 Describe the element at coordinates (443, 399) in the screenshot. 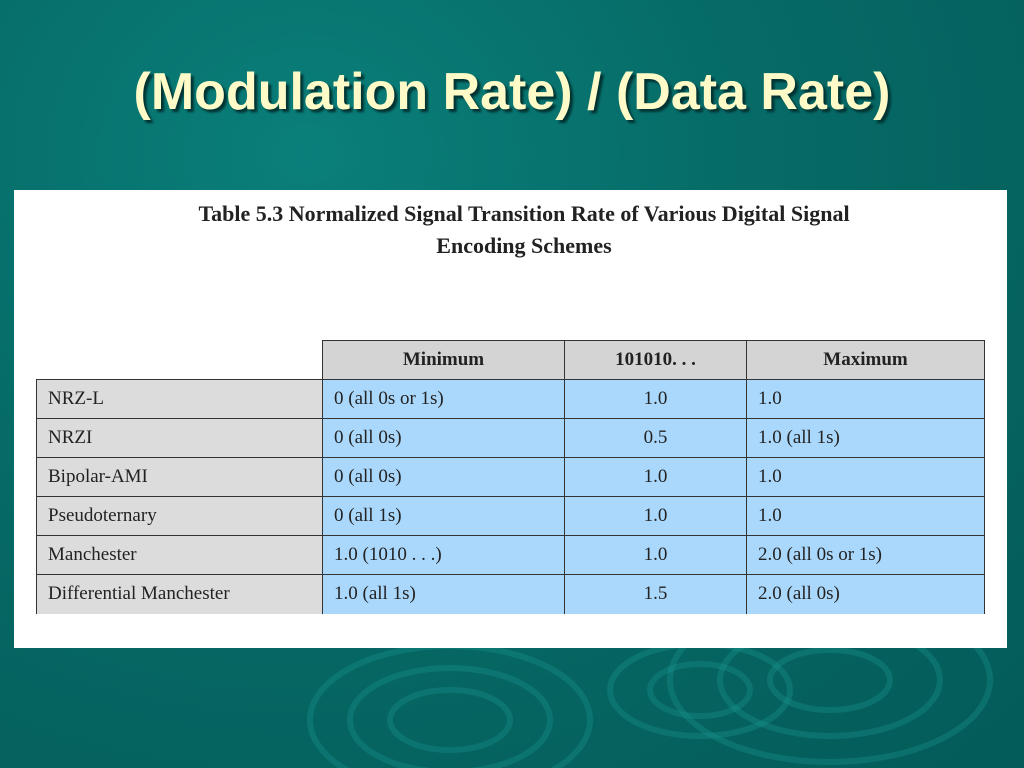

I see `minimum-cell: 0 (all 0s or 1s)` at that location.